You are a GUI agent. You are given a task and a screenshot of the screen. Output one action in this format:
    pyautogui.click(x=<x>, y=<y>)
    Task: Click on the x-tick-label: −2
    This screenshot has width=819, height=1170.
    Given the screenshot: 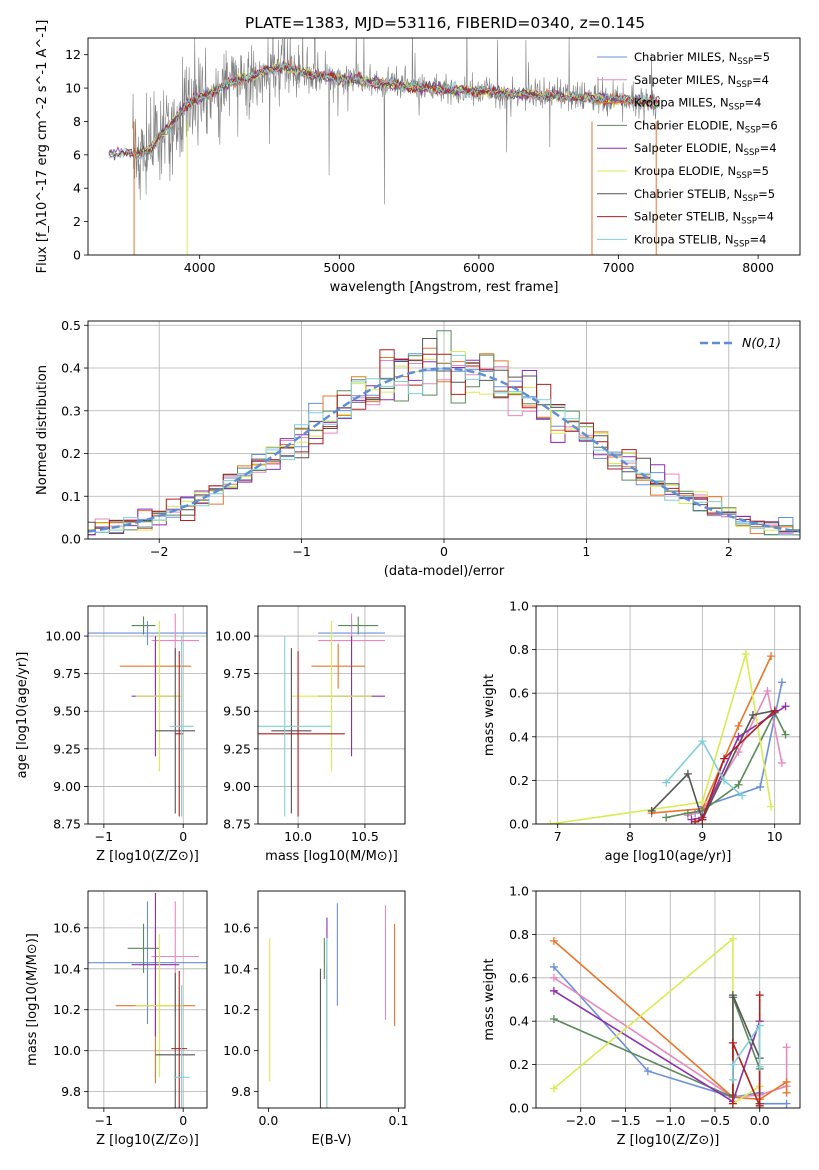 What is the action you would take?
    pyautogui.click(x=159, y=551)
    